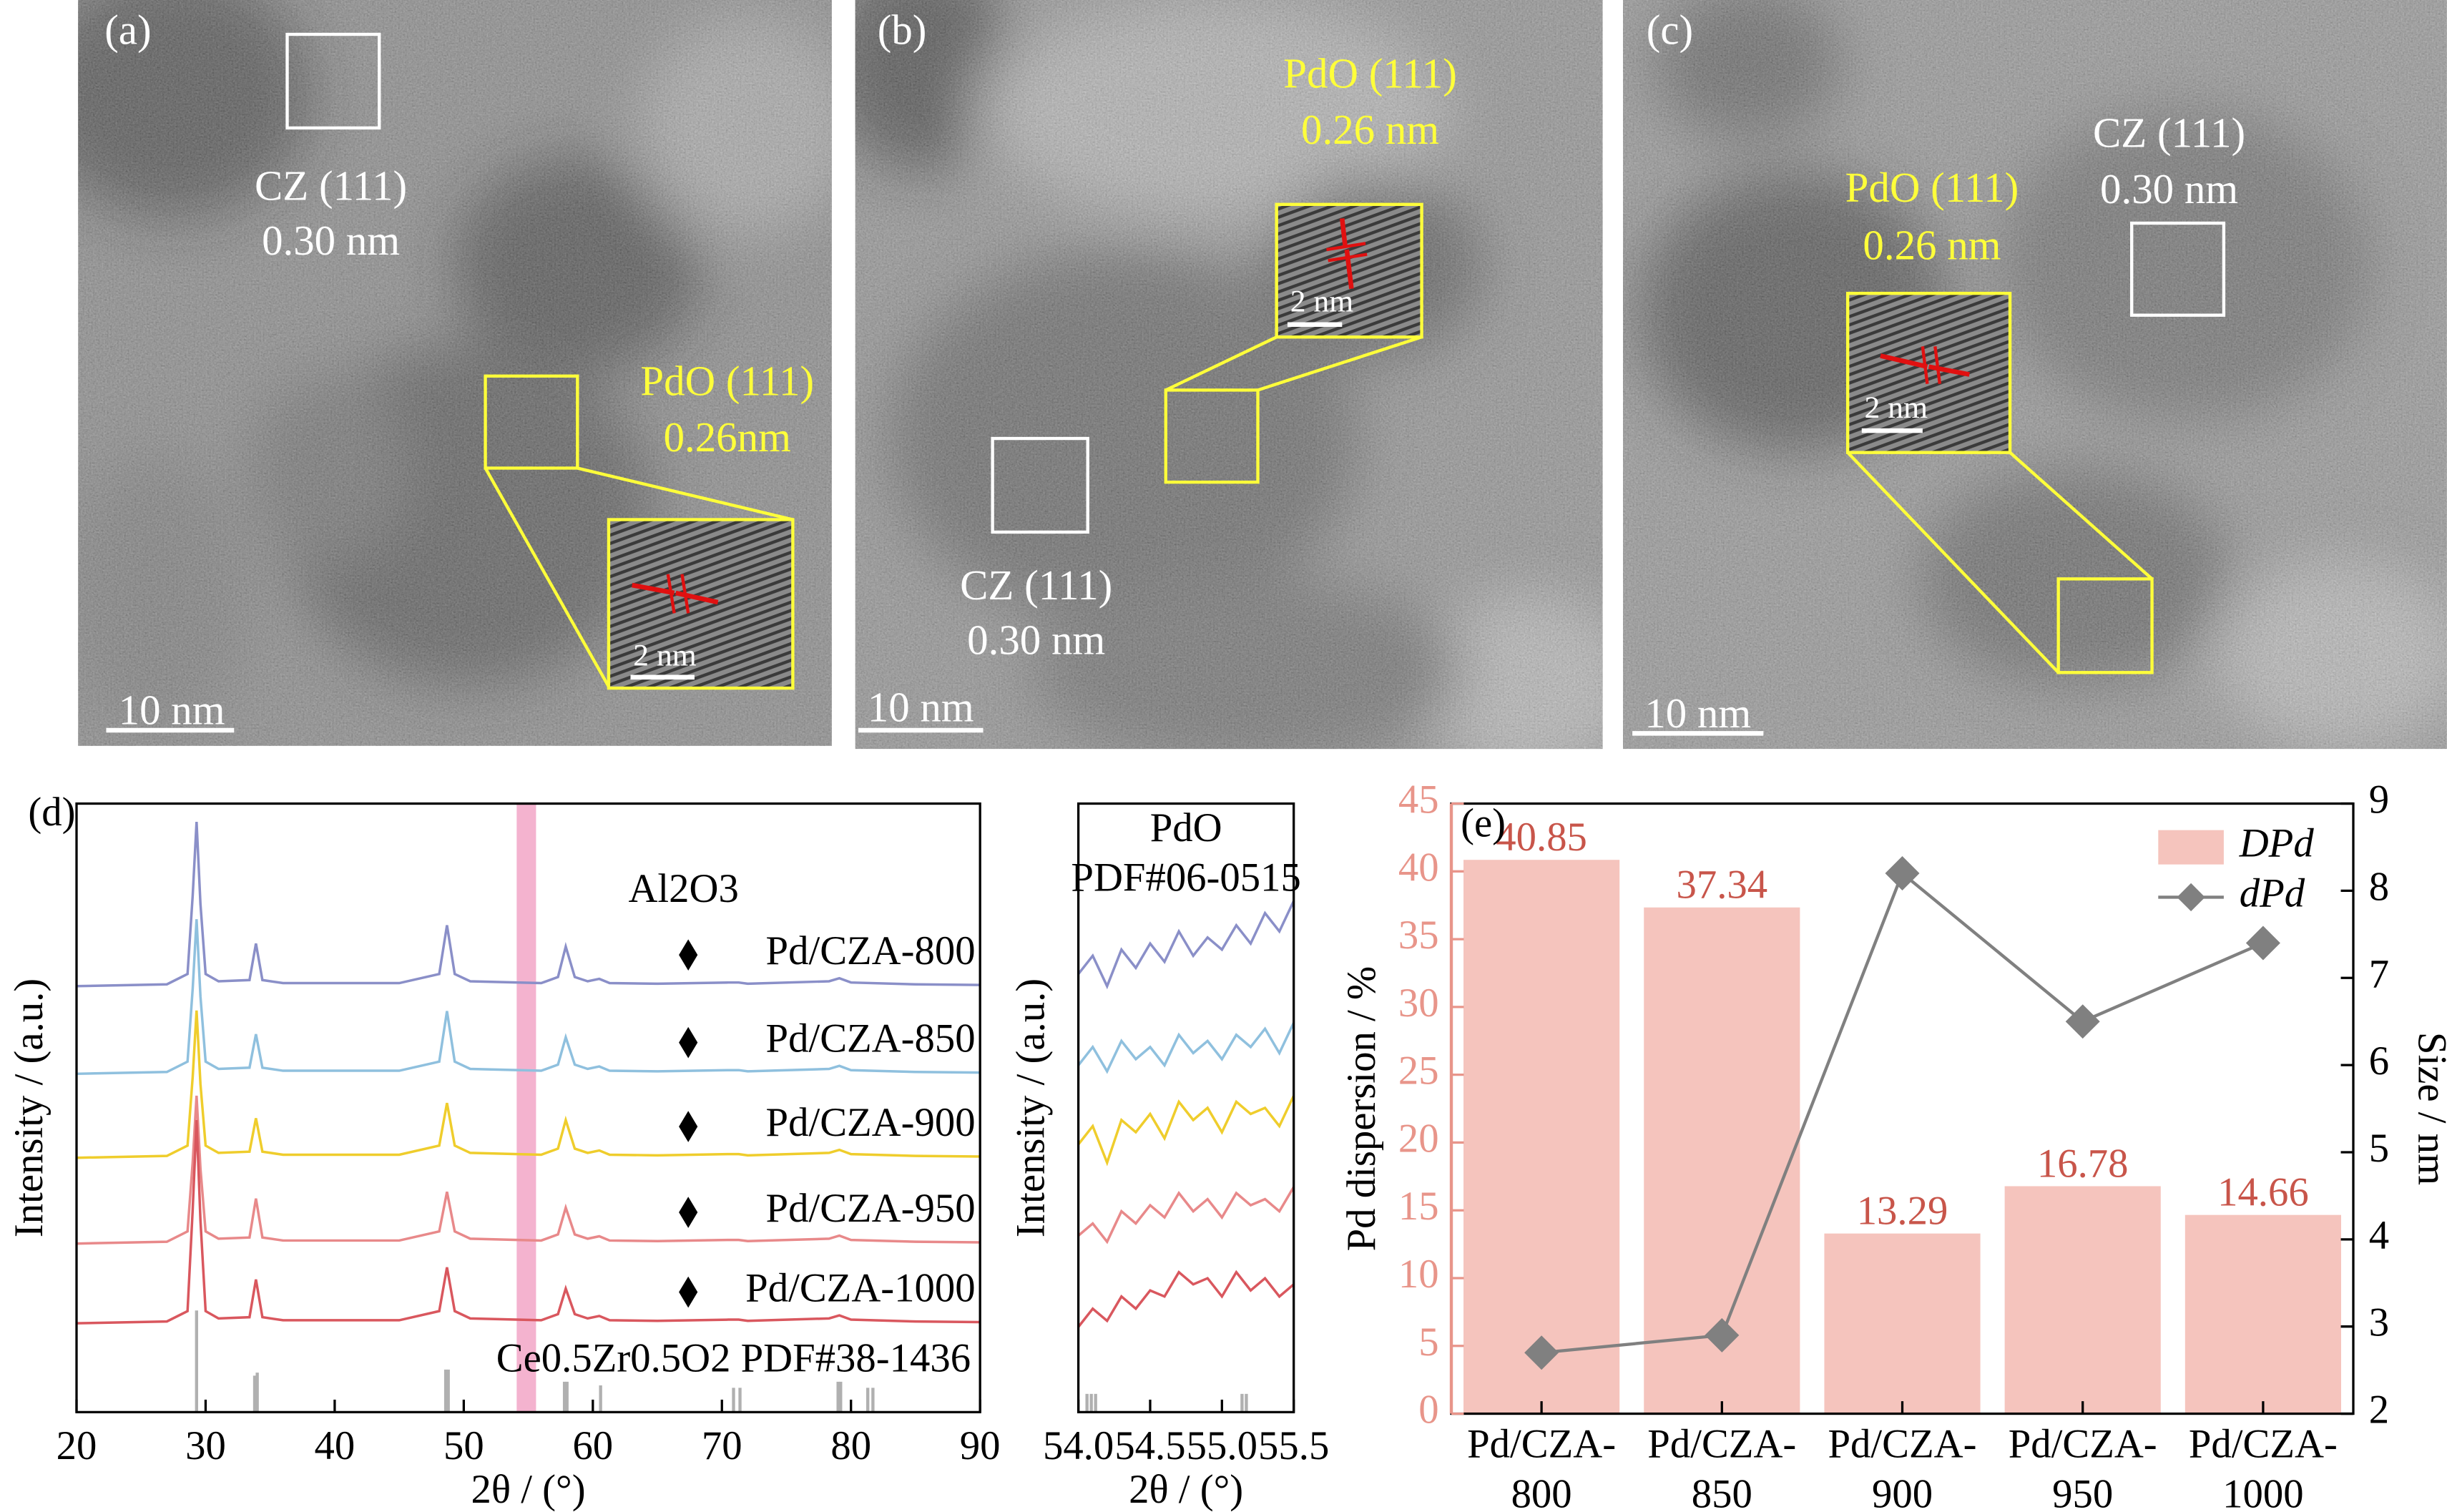 Image resolution: width=2447 pixels, height=1512 pixels. I want to click on x-tick-label: 20, so click(77, 1445).